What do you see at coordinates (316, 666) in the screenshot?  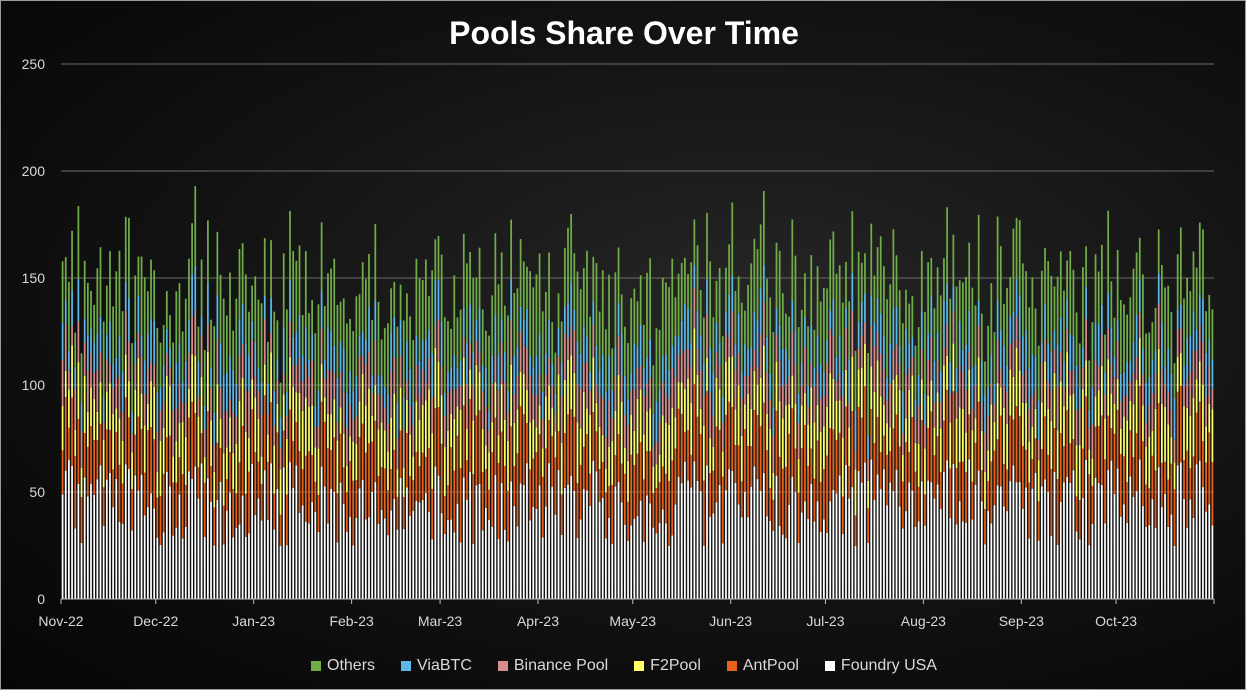 I see `legend-swatch` at bounding box center [316, 666].